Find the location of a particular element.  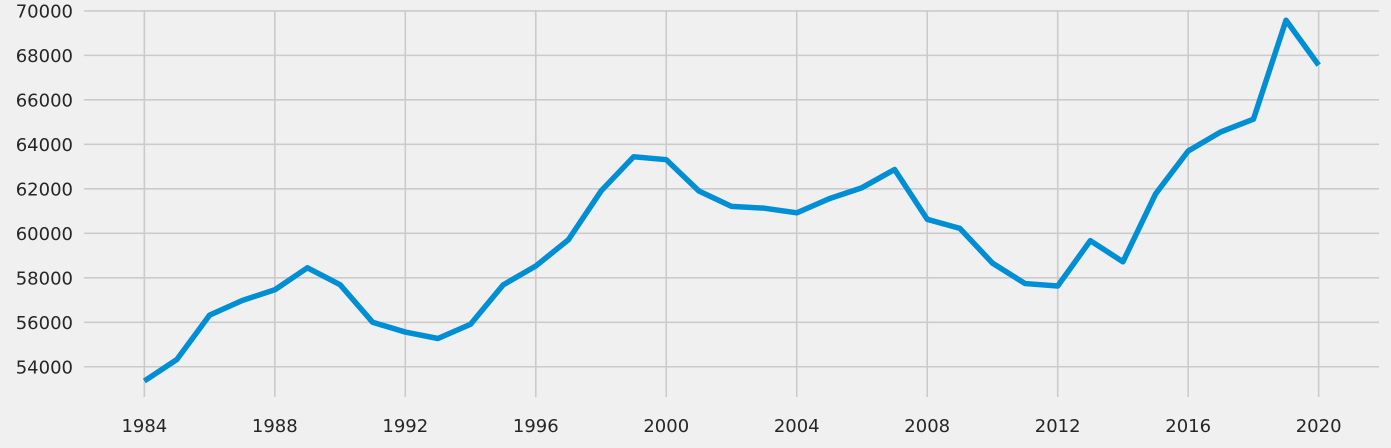

x-tick-label-1996: 1996 is located at coordinates (536, 426).